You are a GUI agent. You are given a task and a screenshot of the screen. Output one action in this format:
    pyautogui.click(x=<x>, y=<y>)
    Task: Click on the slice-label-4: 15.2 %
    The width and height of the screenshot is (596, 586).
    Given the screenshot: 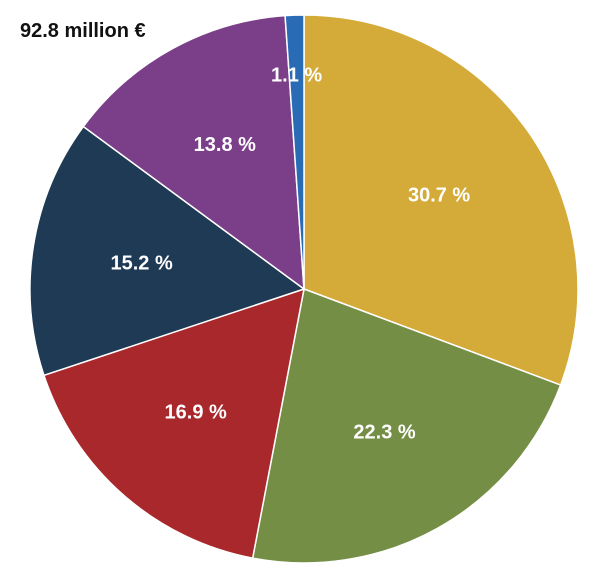 What is the action you would take?
    pyautogui.click(x=141, y=263)
    